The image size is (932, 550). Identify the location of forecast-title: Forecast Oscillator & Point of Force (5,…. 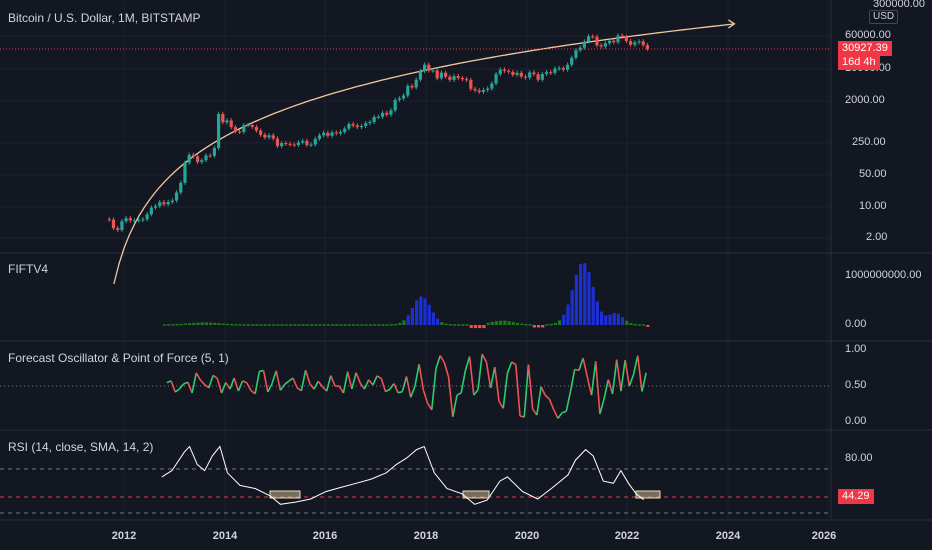
(118, 358).